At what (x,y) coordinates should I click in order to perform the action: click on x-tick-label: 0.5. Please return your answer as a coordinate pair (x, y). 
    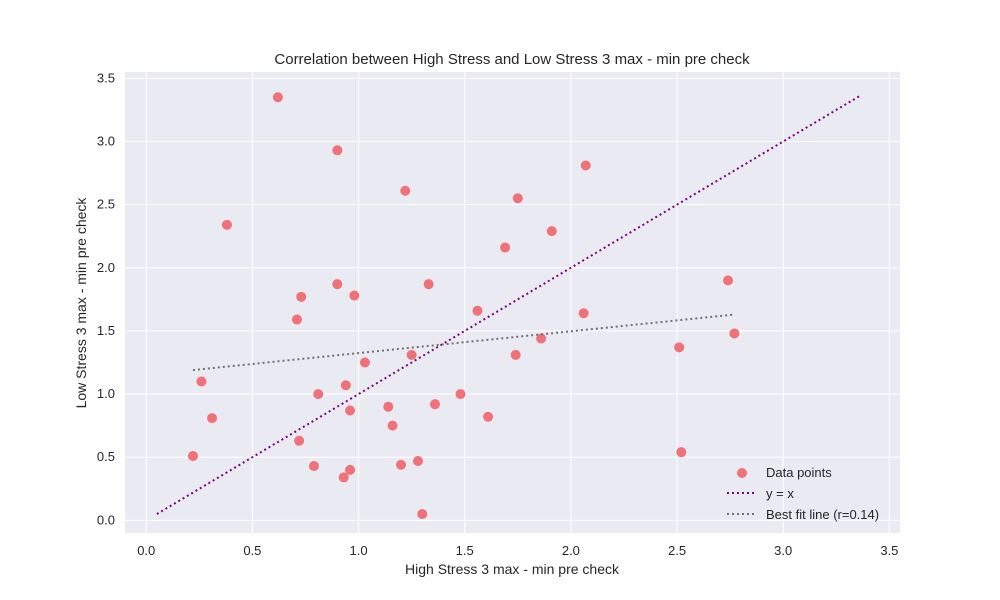
    Looking at the image, I should click on (252, 550).